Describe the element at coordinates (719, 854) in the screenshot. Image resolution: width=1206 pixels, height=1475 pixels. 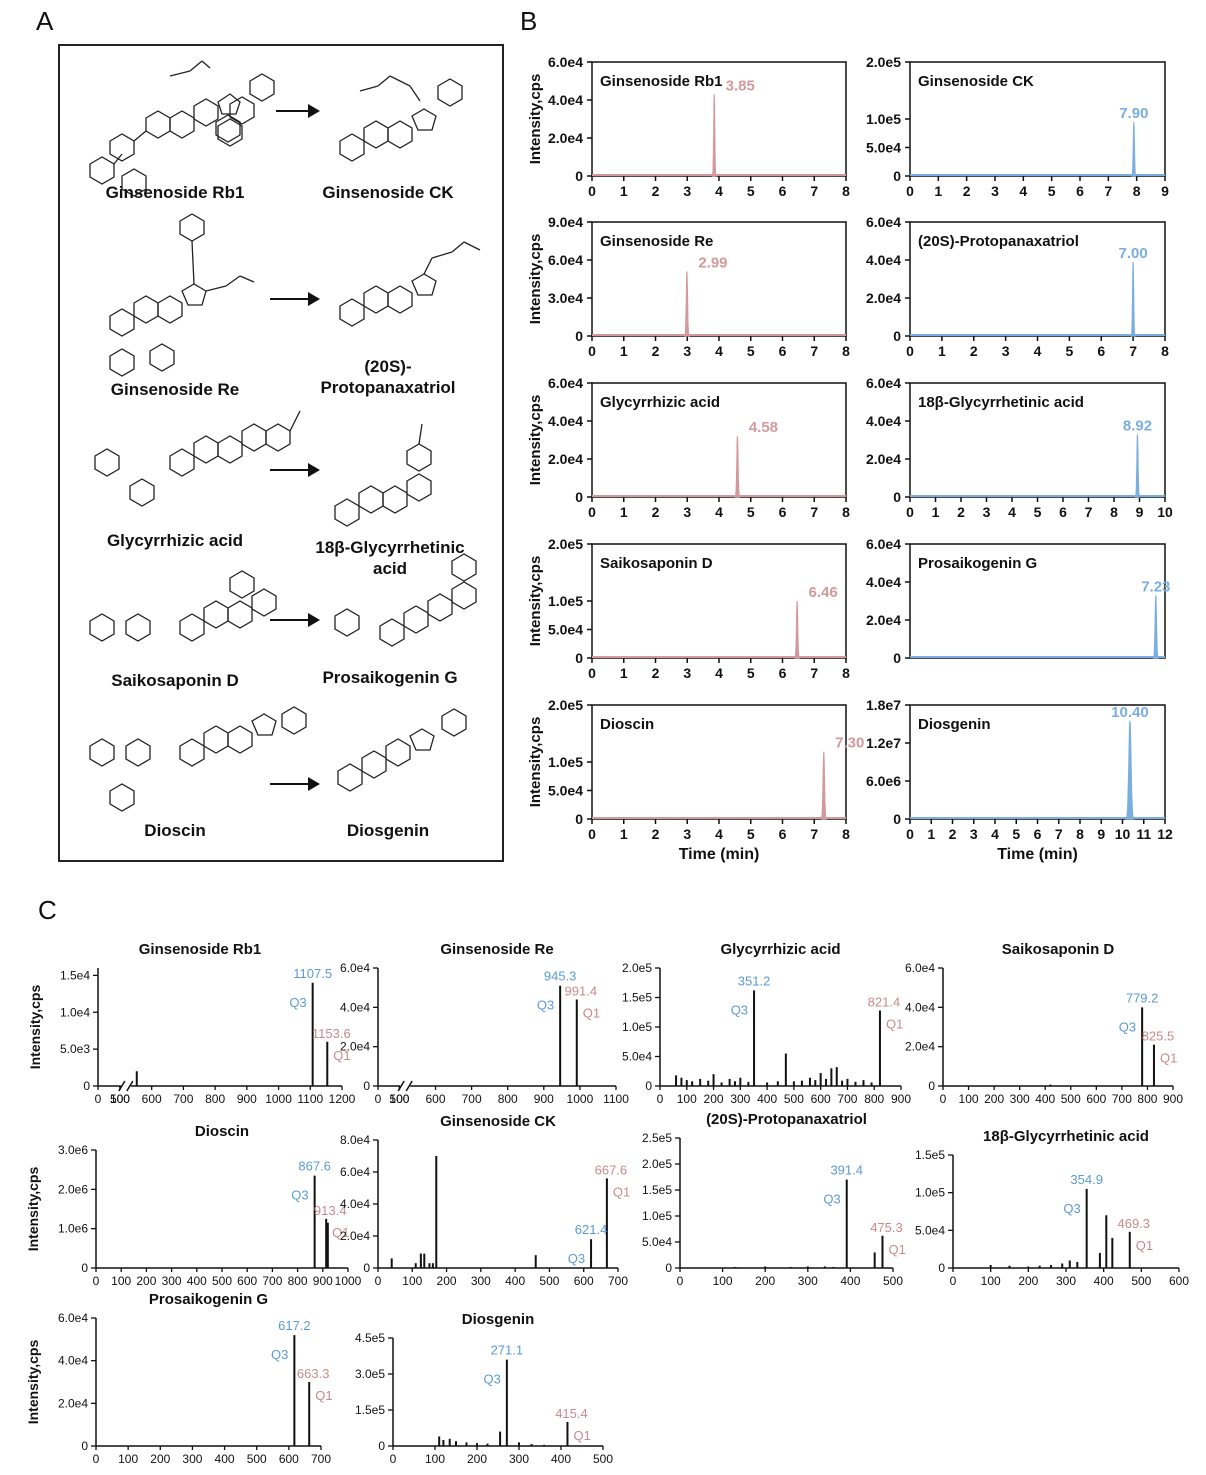
I see `x-axis-label: Time (min)` at that location.